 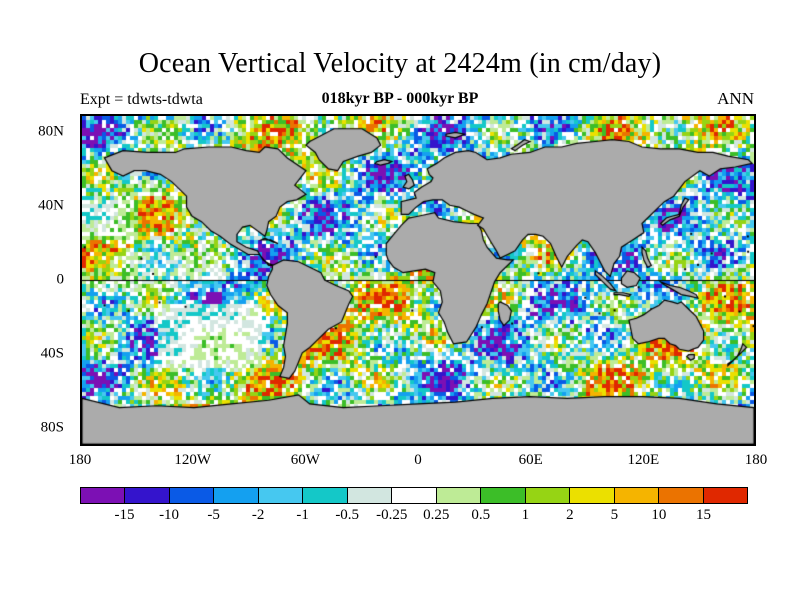 What do you see at coordinates (52, 427) in the screenshot?
I see `lat-tick-label: 80S` at bounding box center [52, 427].